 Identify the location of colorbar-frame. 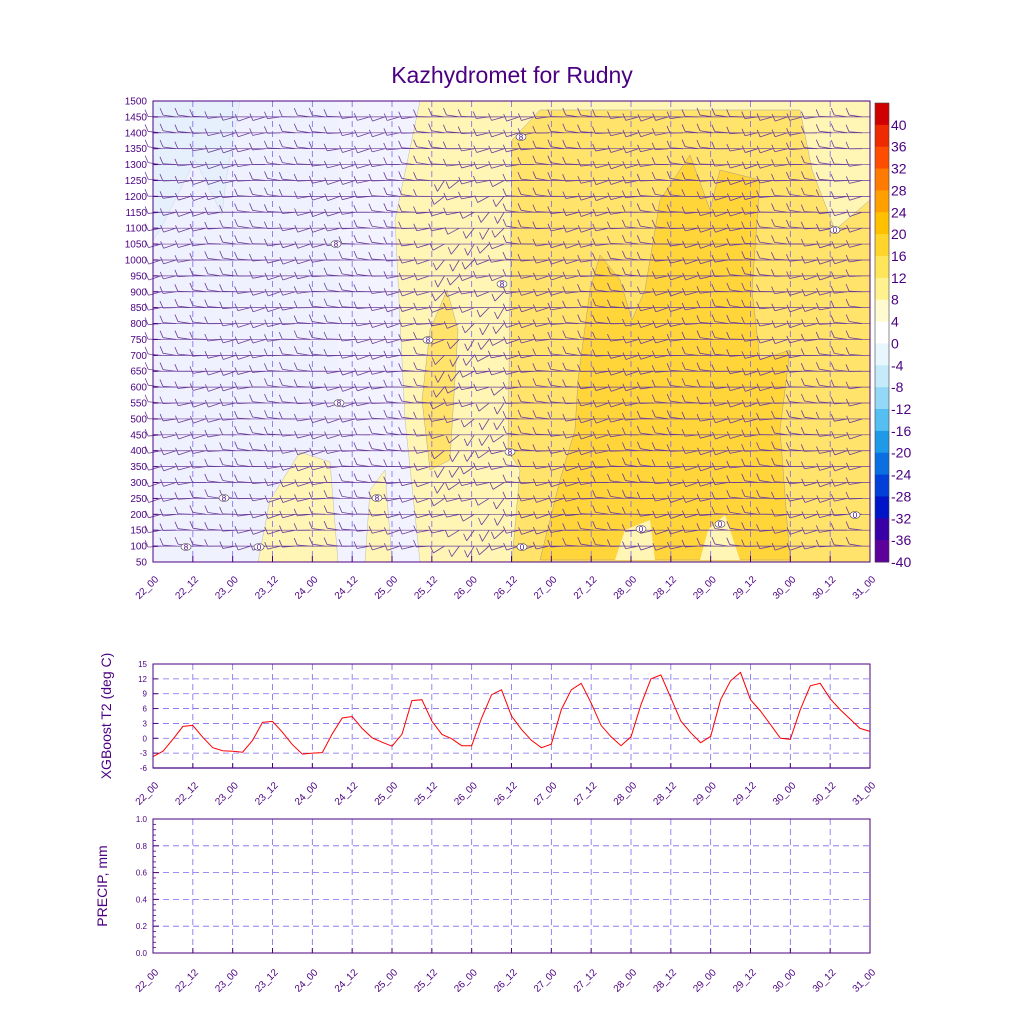
(882, 332).